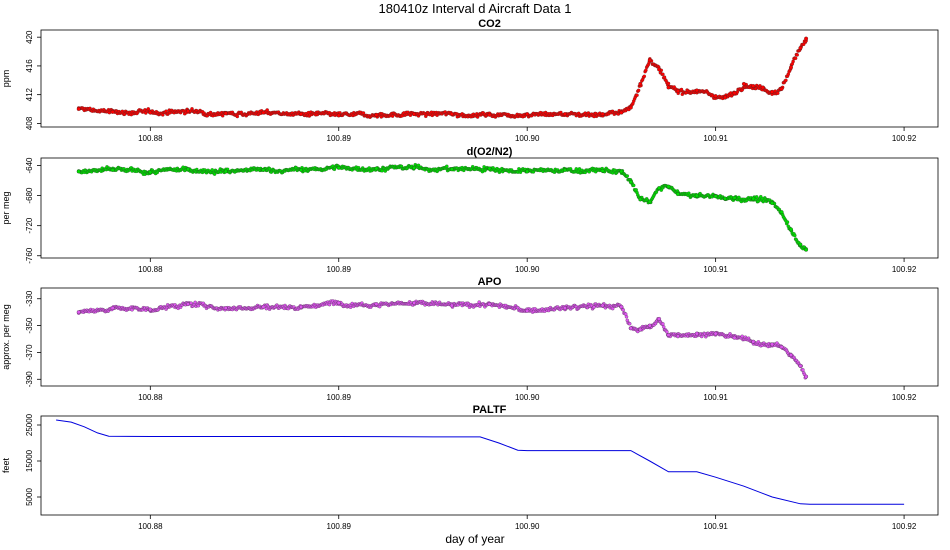 This screenshot has width=950, height=550. What do you see at coordinates (6, 207) in the screenshot?
I see `y-axis-label: per meg` at bounding box center [6, 207].